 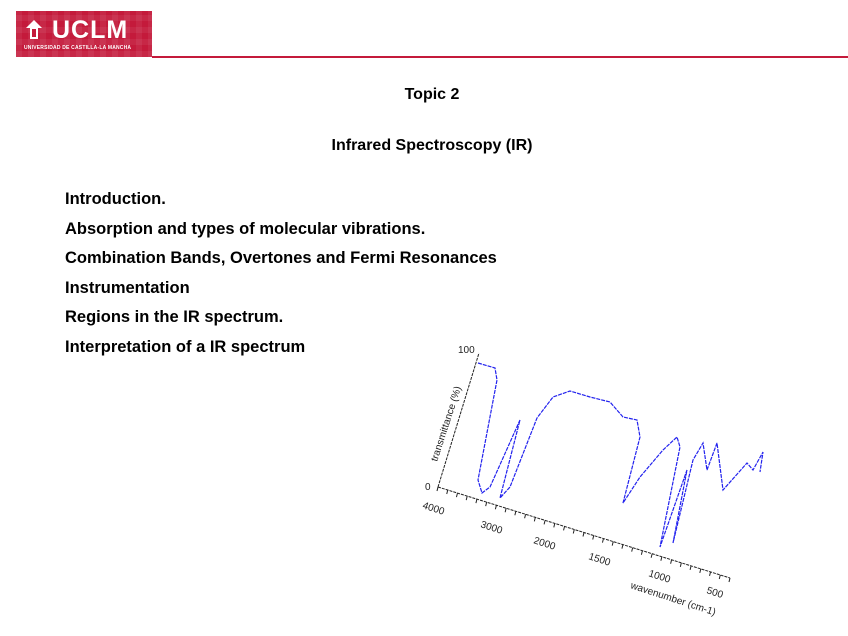 What do you see at coordinates (500, 57) in the screenshot?
I see `header-rule` at bounding box center [500, 57].